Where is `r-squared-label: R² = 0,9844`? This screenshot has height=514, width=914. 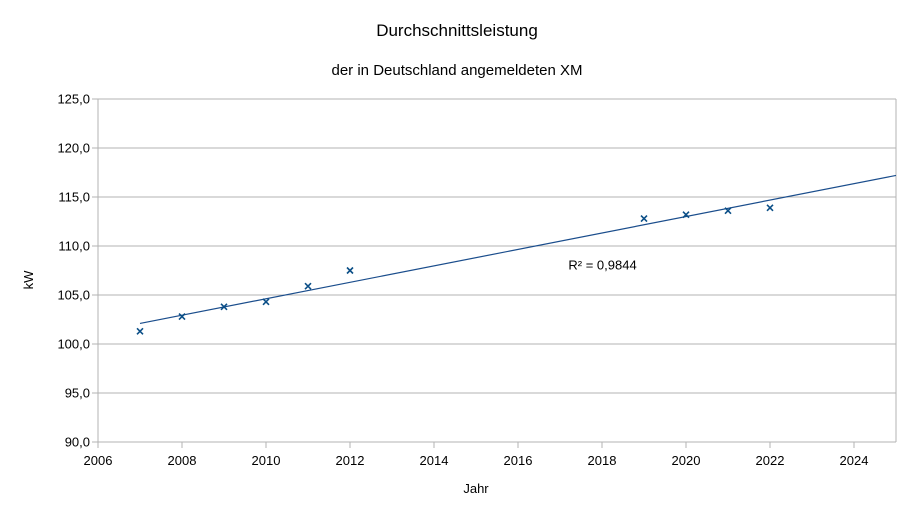
r-squared-label: R² = 0,9844 is located at coordinates (602, 265).